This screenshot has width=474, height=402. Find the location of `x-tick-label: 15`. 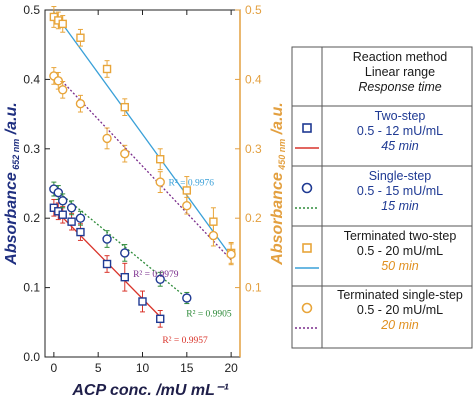

x-tick-label: 15 is located at coordinates (187, 368).